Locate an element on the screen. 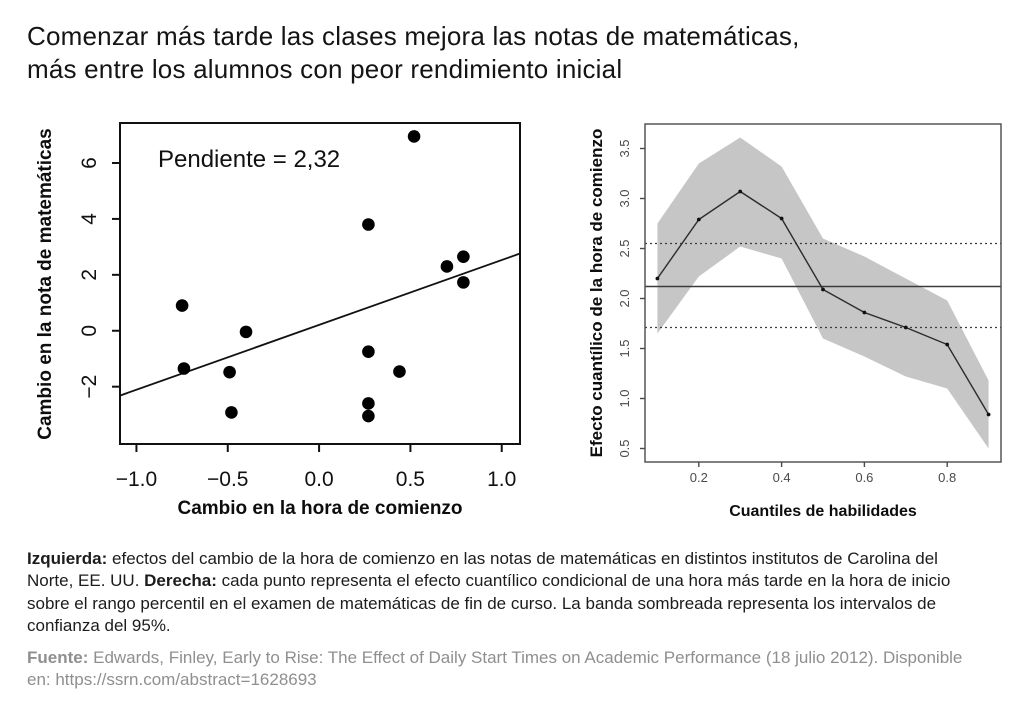  y-tick-label: 4 is located at coordinates (89, 219).